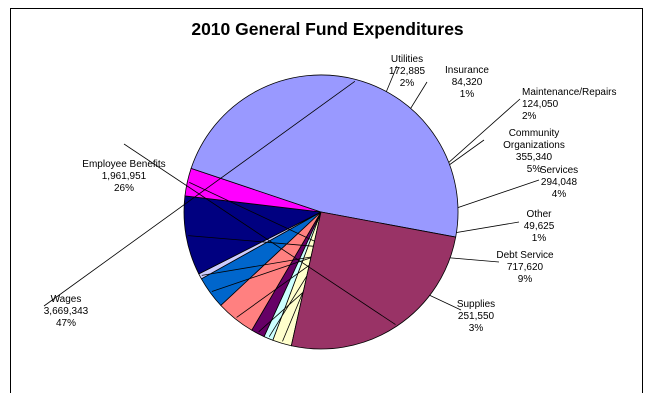 This screenshot has height=394, width=652. What do you see at coordinates (559, 170) in the screenshot?
I see `svg-text: Services` at bounding box center [559, 170].